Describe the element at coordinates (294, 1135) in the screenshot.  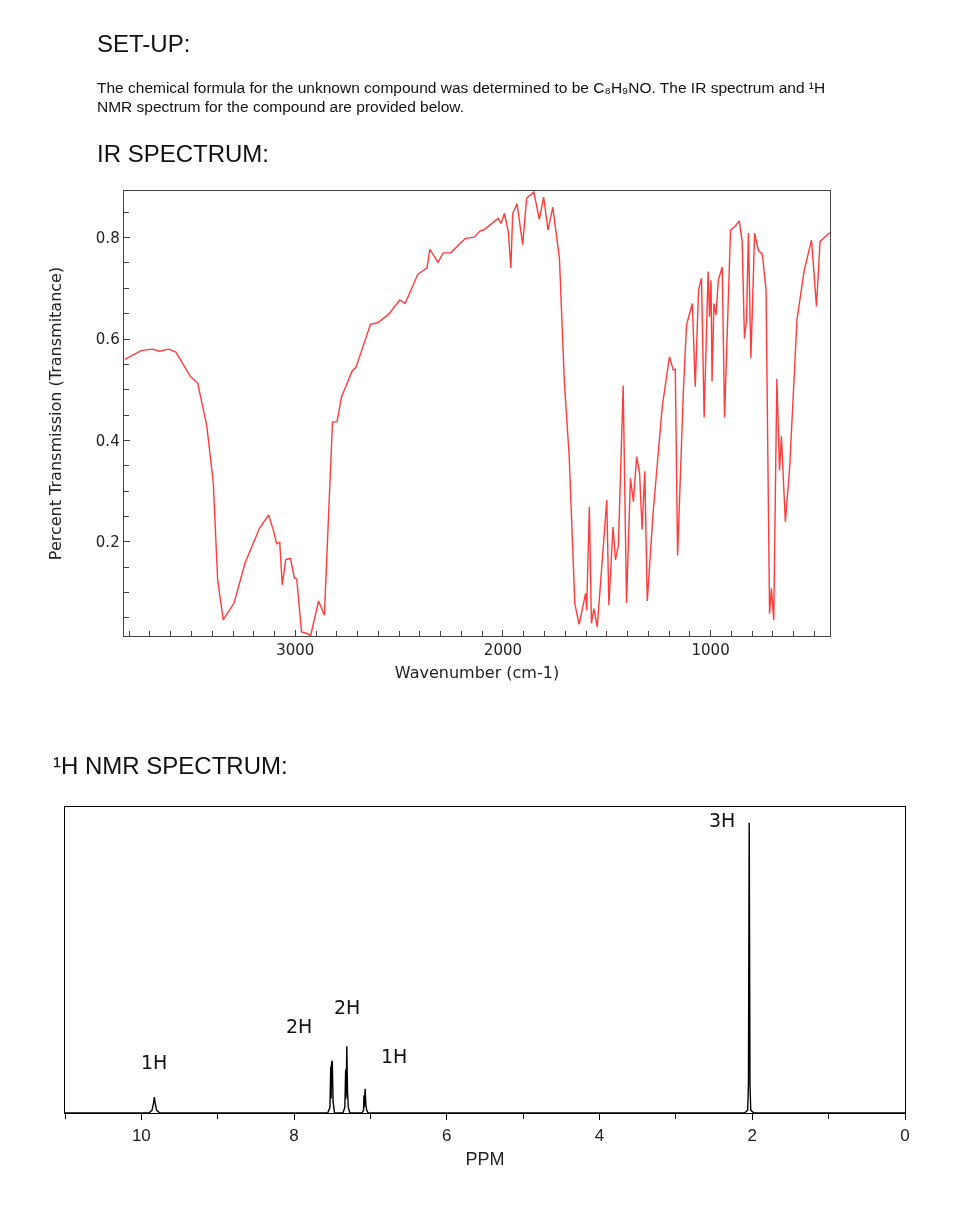
I see `x-tick-label: 8` at that location.